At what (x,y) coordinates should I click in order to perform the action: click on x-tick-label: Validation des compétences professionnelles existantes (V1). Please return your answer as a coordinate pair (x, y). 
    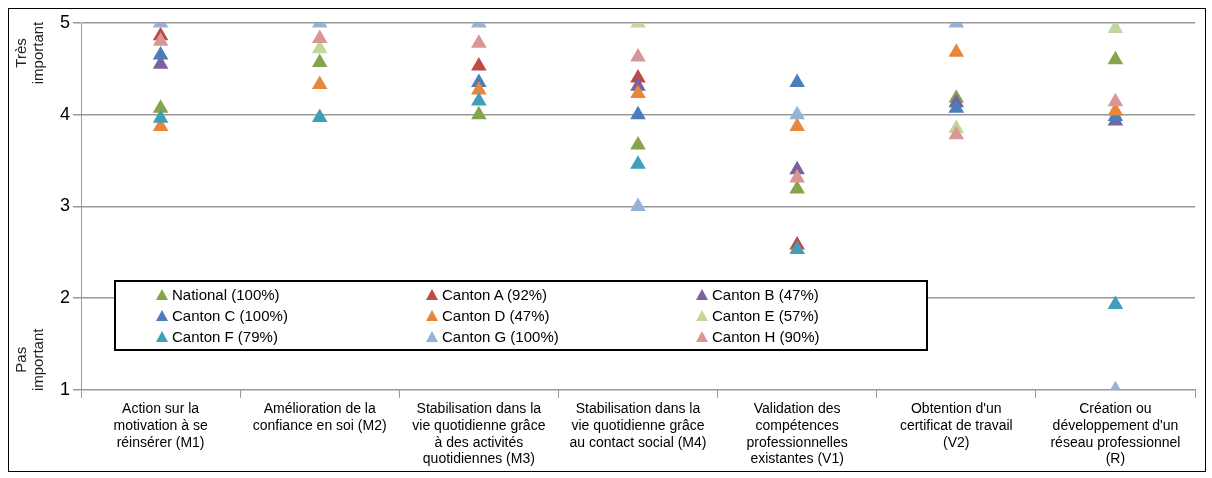
    Looking at the image, I should click on (797, 433).